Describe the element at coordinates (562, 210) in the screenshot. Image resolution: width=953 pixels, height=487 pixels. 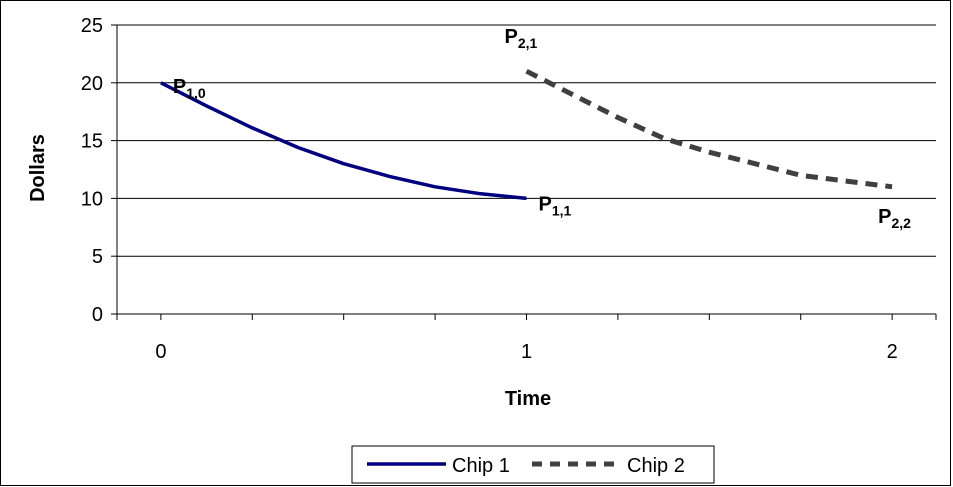
I see `point-annotation-subscript: 1,1` at that location.